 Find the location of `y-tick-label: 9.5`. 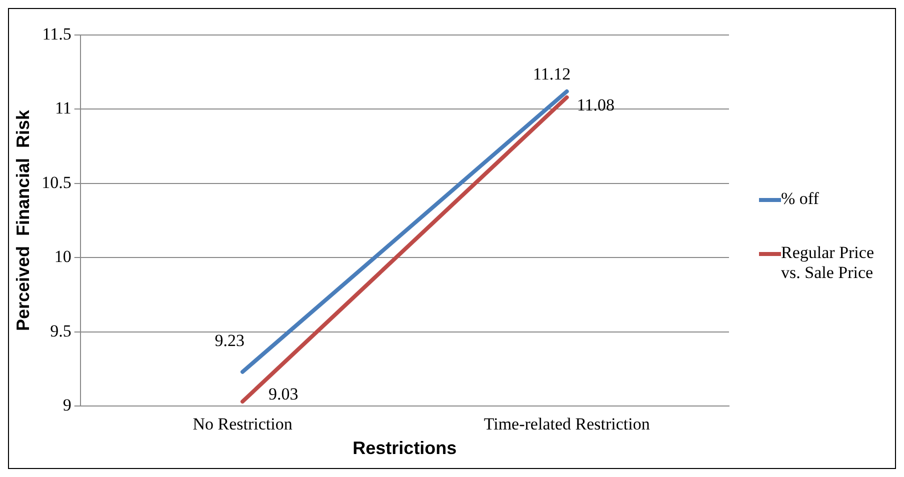

y-tick-label: 9.5 is located at coordinates (61, 330).